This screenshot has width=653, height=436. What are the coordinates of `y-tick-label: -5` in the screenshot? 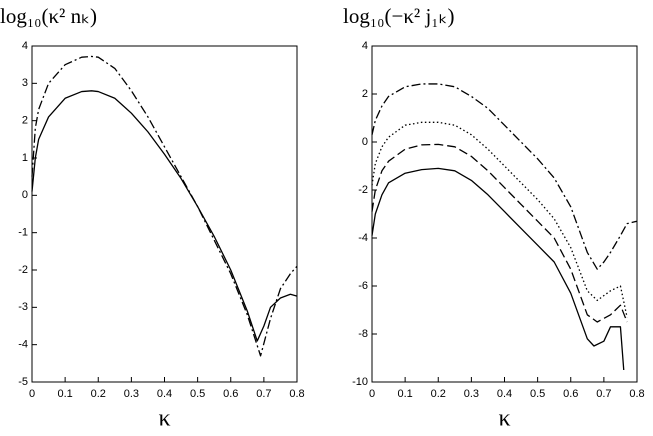 It's located at (23, 382).